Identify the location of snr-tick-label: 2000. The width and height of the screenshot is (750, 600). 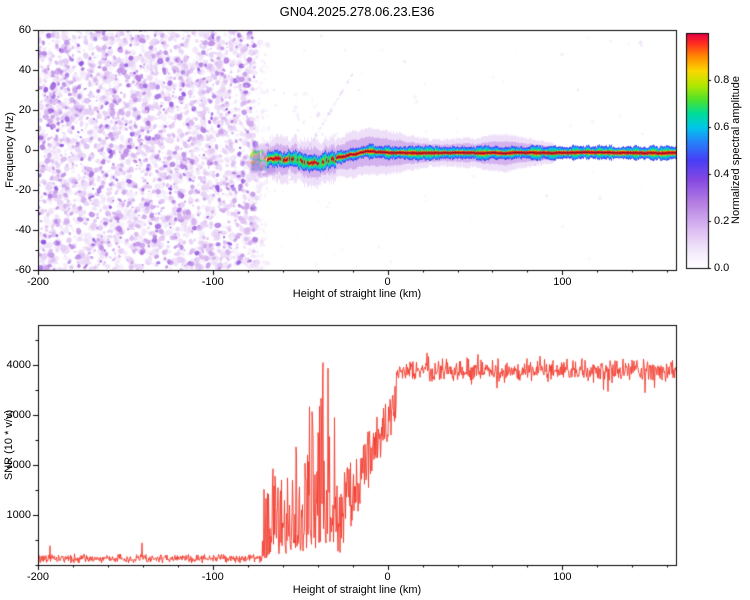
(18, 465).